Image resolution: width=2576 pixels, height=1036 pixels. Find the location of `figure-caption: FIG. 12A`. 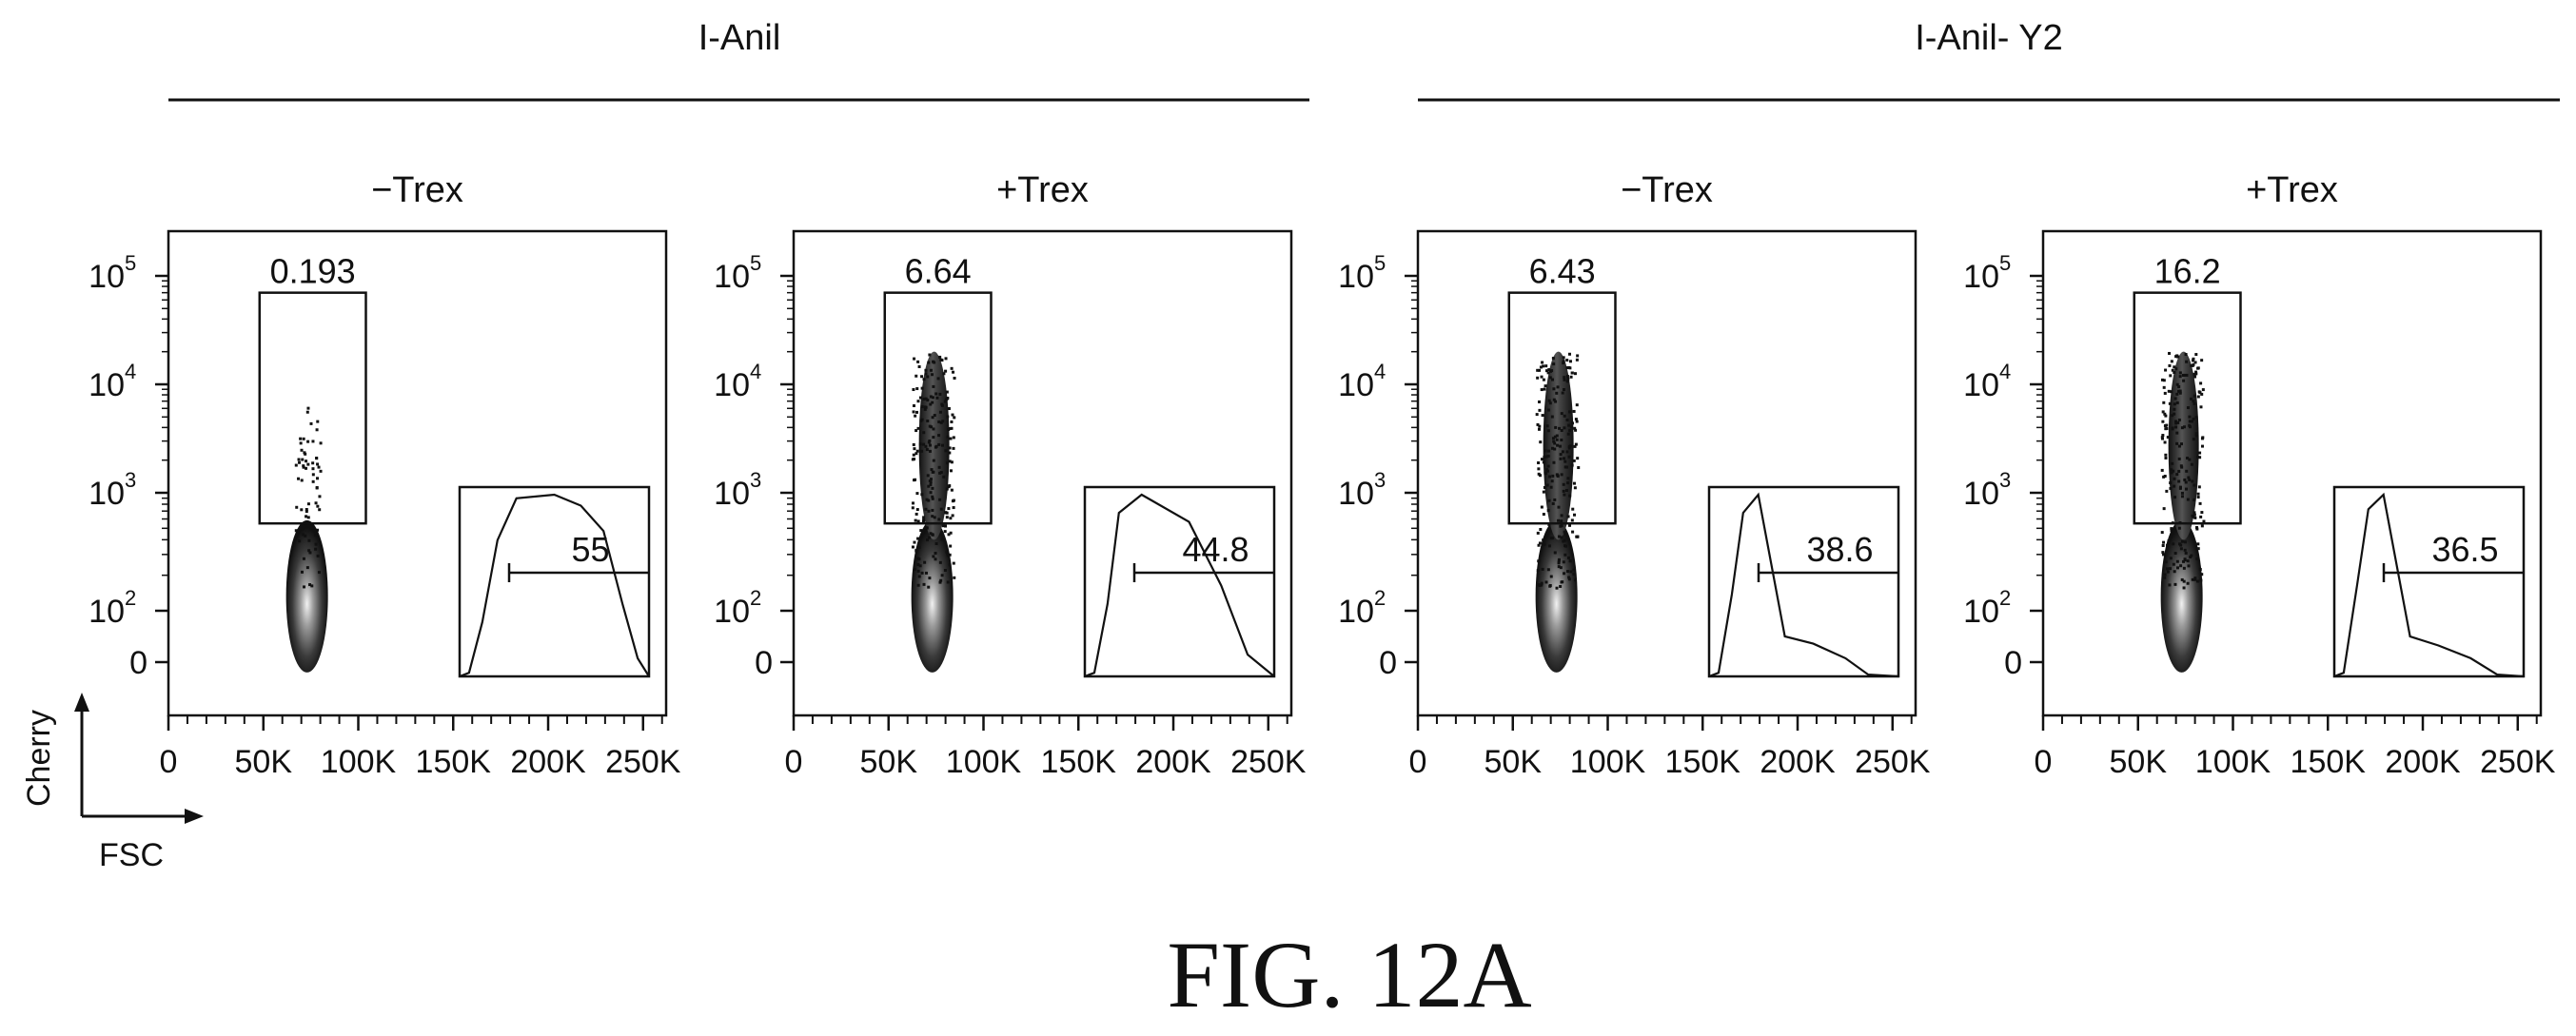

figure-caption: FIG. 12A is located at coordinates (1349, 975).